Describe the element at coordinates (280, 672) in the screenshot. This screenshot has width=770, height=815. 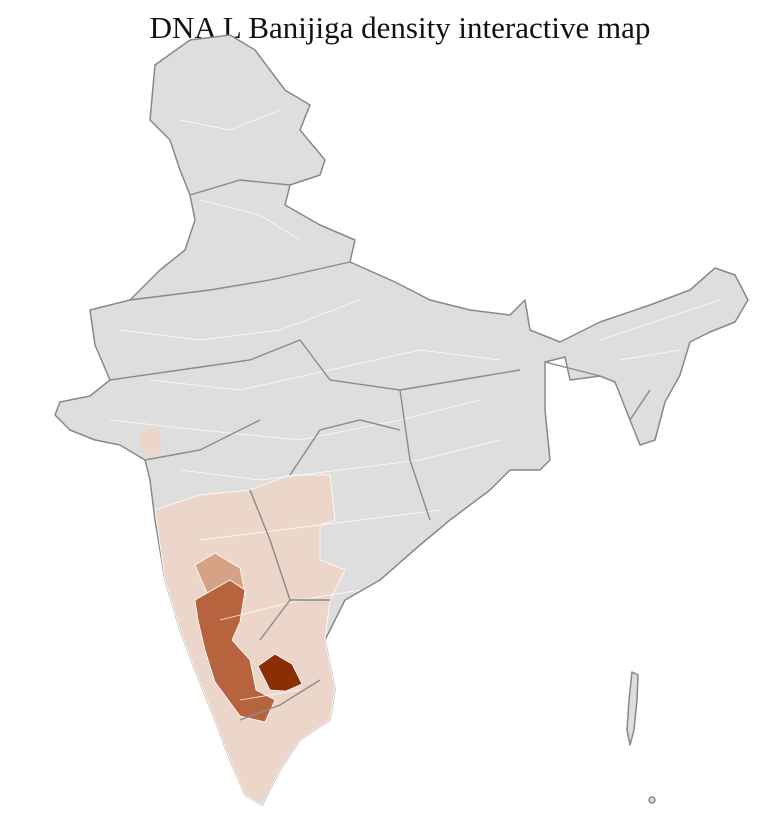
I see `density-level-4-region` at that location.